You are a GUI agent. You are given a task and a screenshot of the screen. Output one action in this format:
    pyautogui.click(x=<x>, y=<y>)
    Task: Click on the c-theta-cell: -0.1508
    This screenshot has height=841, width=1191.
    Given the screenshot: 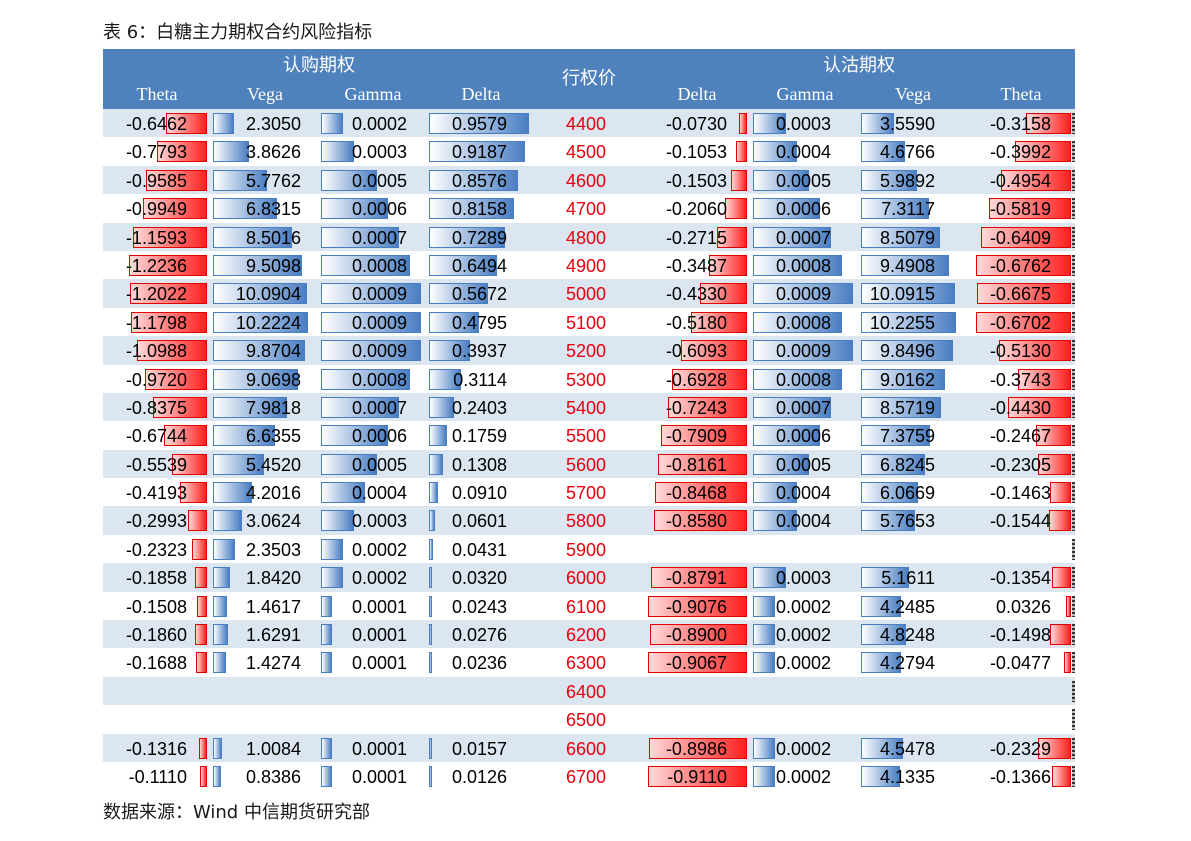 What is the action you would take?
    pyautogui.click(x=157, y=606)
    